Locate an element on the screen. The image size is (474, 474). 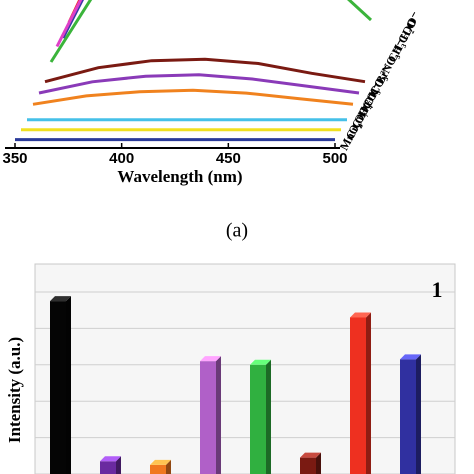
x-tick-label: 400 is located at coordinates (121, 158).